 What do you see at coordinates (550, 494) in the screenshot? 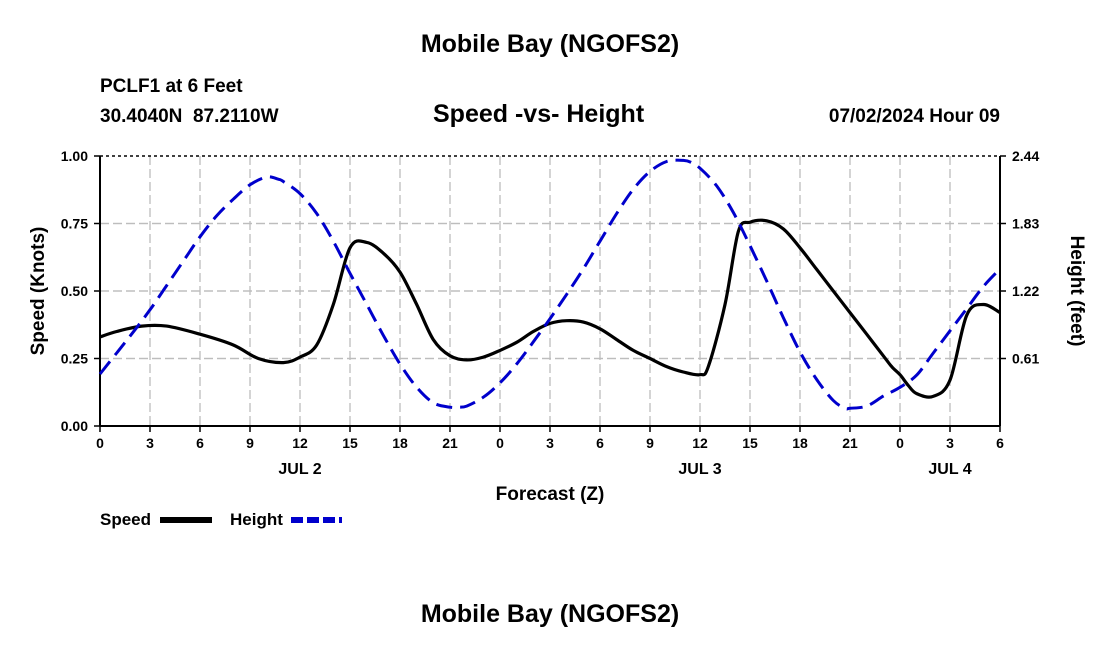
I see `x-axis-title: Forecast (Z)` at bounding box center [550, 494].